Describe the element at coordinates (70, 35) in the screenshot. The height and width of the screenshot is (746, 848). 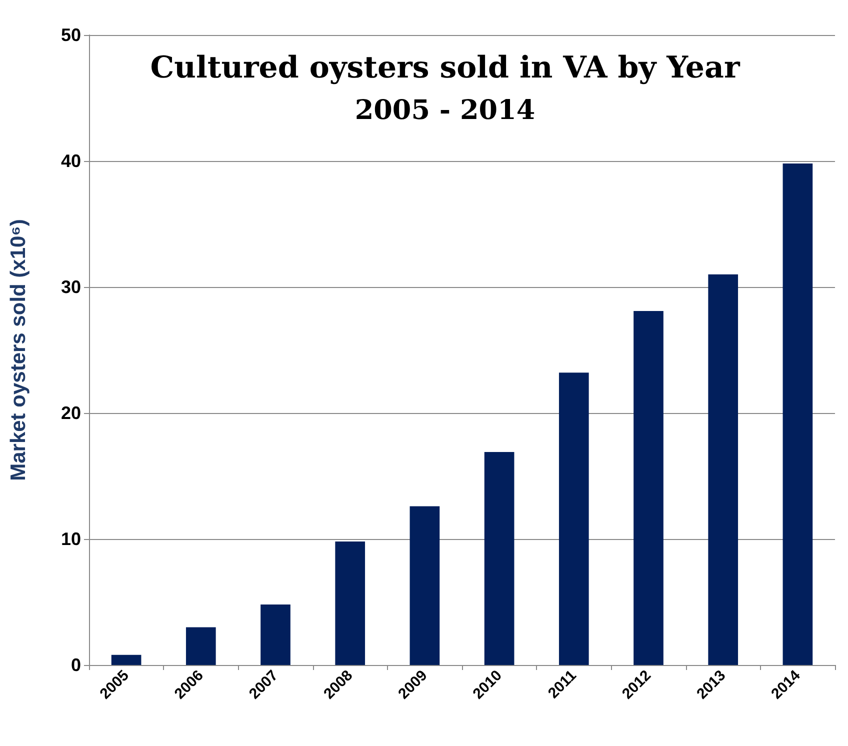
I see `y-tick-label: 50` at that location.